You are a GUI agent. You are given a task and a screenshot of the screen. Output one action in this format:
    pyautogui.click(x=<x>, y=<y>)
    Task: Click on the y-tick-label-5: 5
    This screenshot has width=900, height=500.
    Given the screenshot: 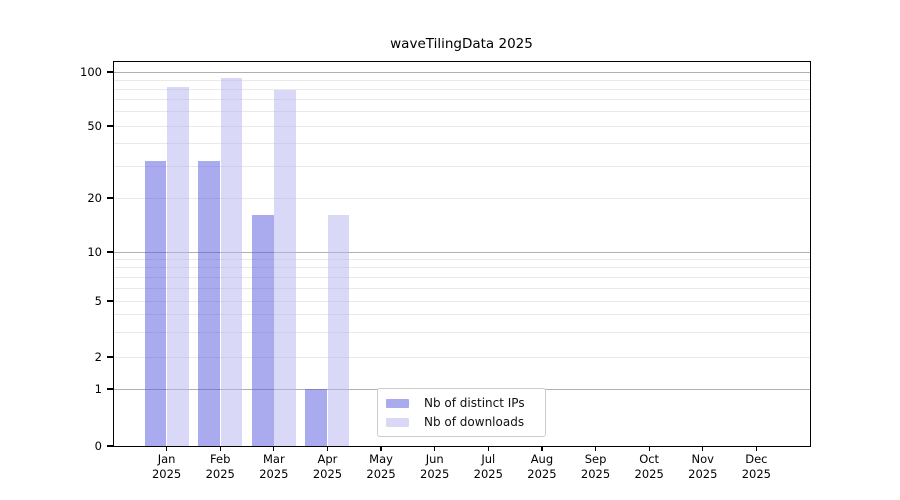 What is the action you would take?
    pyautogui.click(x=98, y=301)
    